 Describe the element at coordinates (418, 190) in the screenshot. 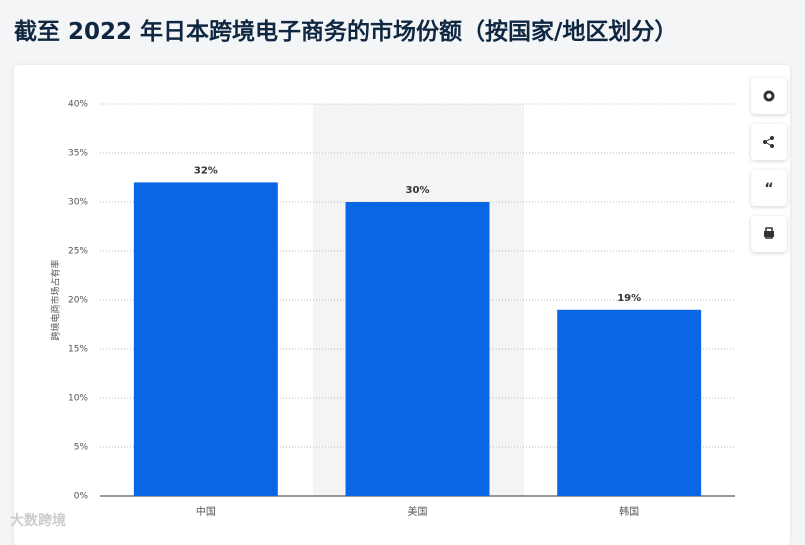

I see `data-label: 30%` at that location.